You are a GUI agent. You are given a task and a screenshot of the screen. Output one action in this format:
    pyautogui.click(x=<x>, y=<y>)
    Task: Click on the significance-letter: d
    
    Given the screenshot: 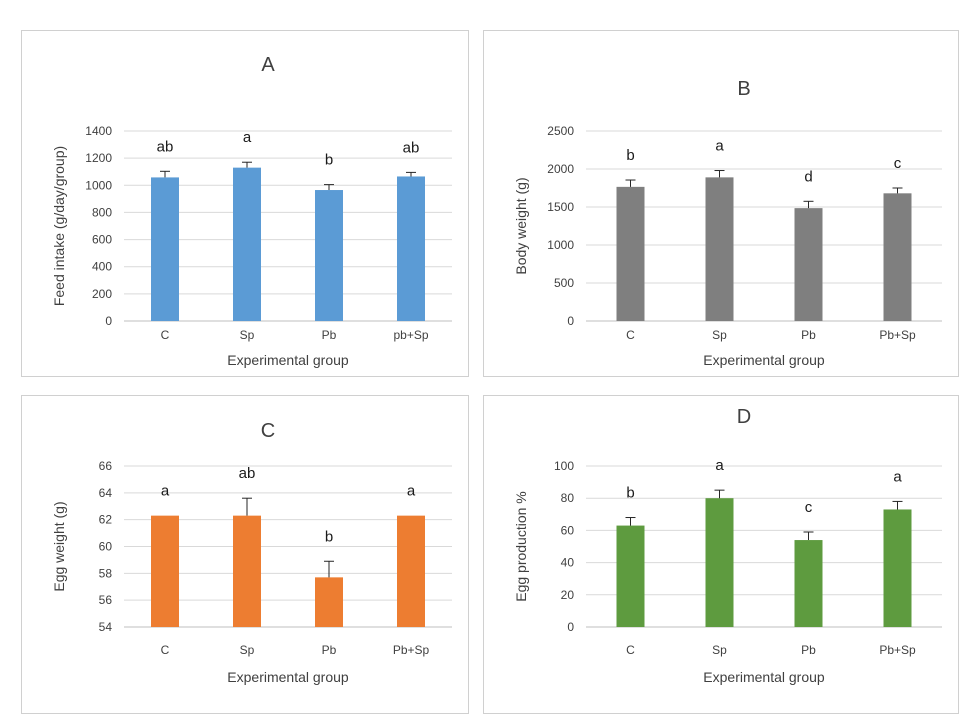 What is the action you would take?
    pyautogui.click(x=808, y=176)
    